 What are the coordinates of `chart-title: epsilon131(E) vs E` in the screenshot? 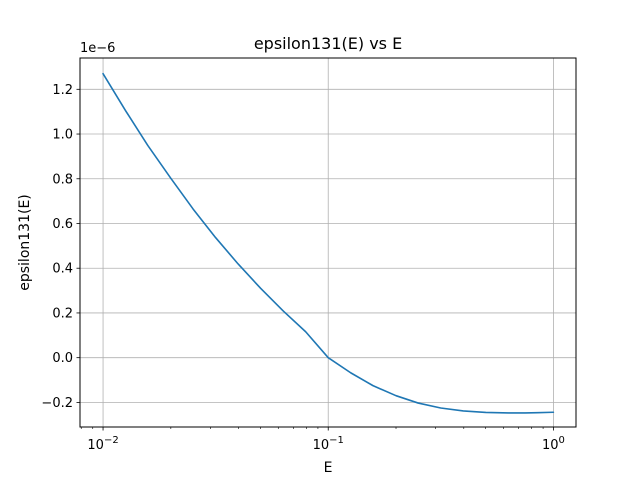 It's located at (328, 43).